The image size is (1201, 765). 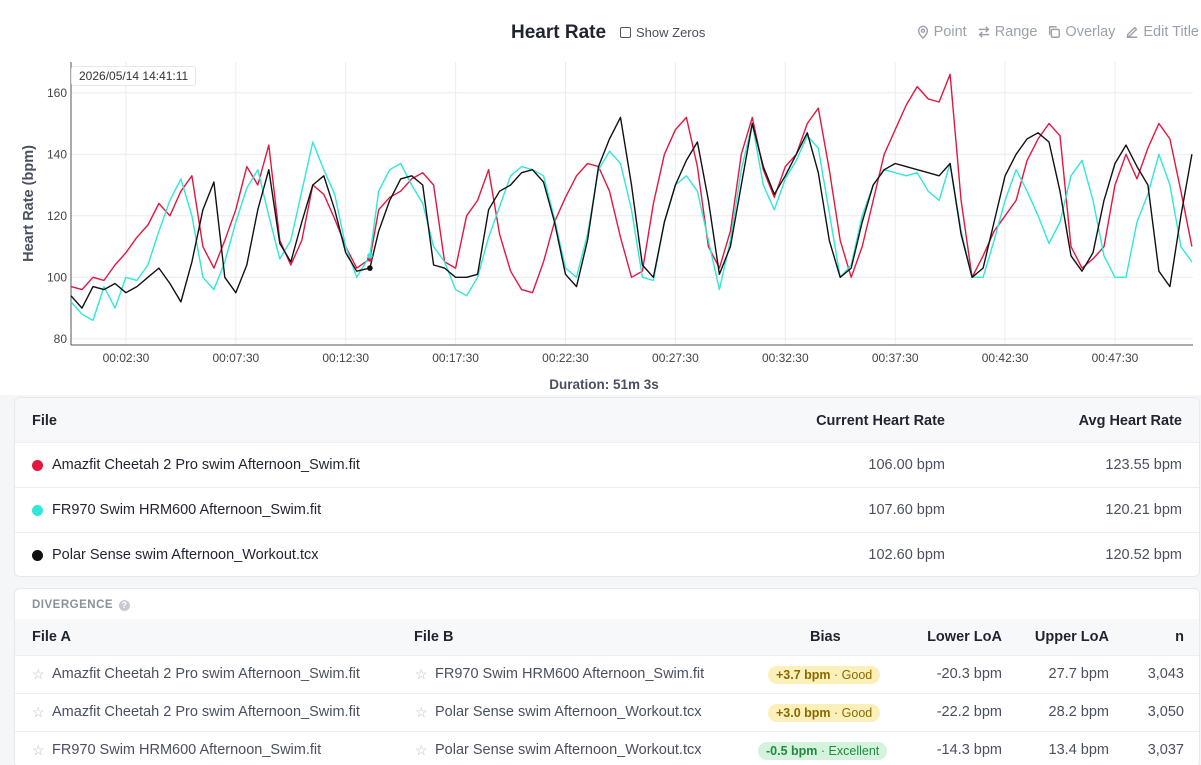 I want to click on x-tick-label: 00:07:30, so click(x=235, y=358).